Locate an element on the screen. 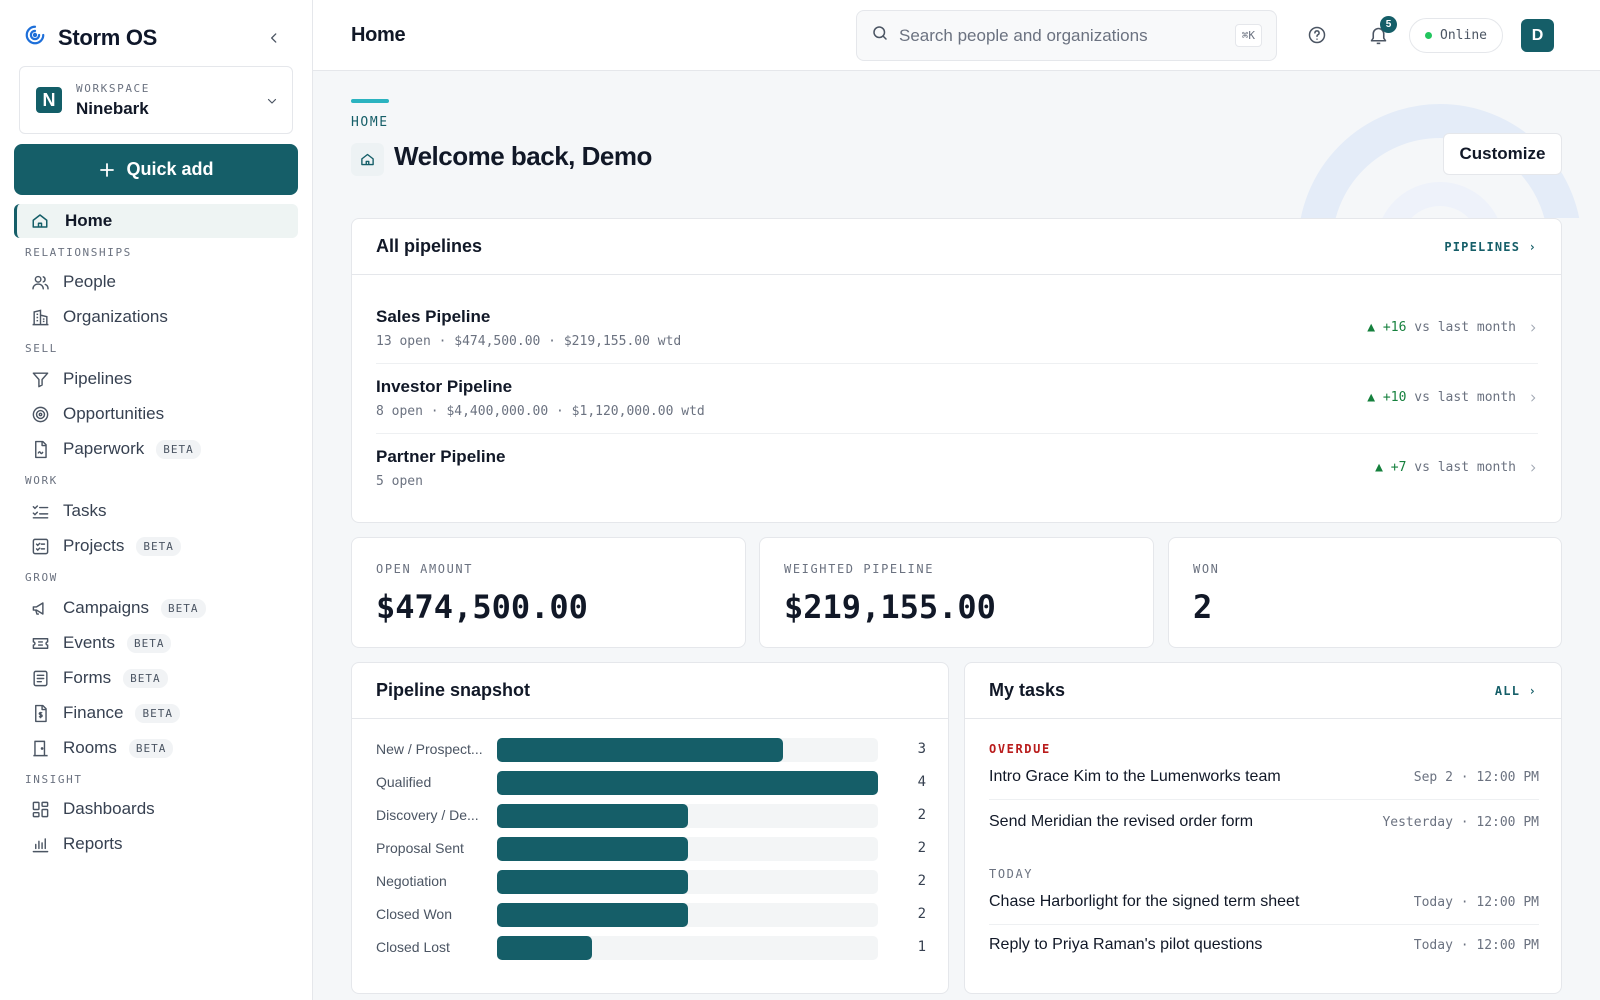  notifications-button: 5 is located at coordinates (1381, 32).